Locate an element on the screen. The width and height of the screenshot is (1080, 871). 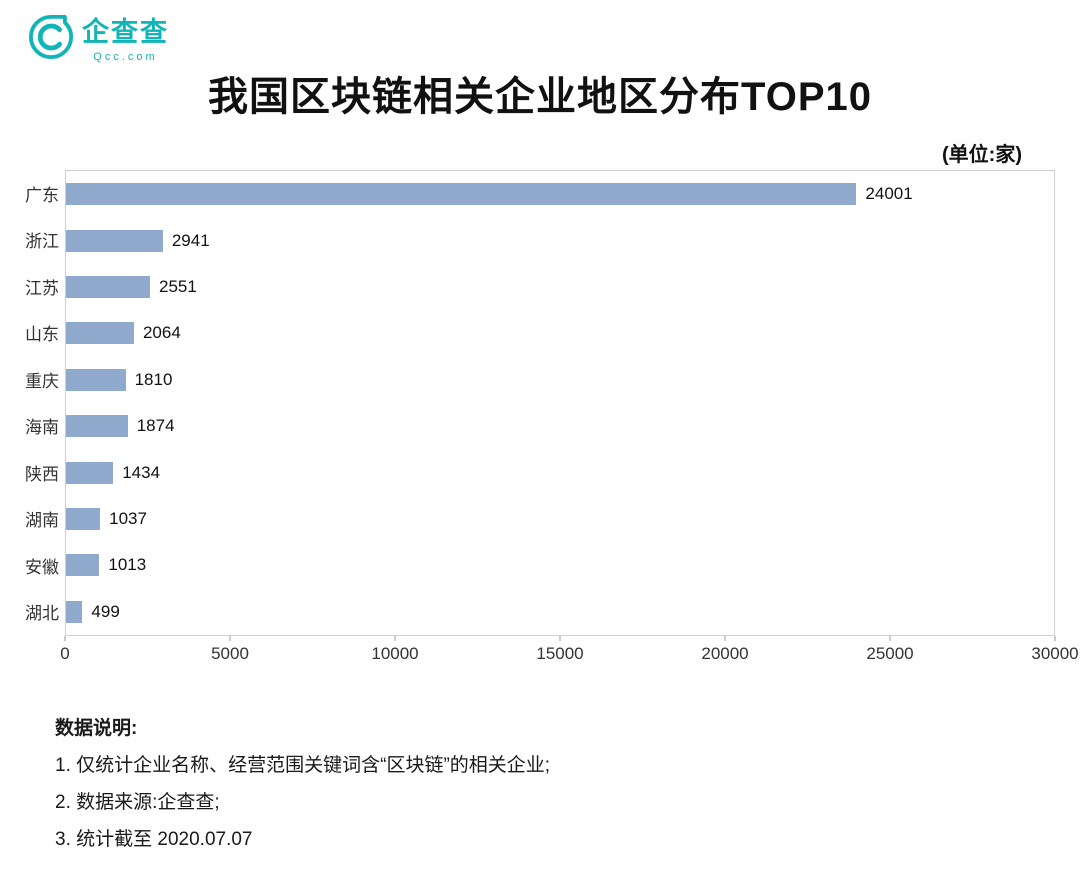
value-label: 1434 is located at coordinates (141, 472).